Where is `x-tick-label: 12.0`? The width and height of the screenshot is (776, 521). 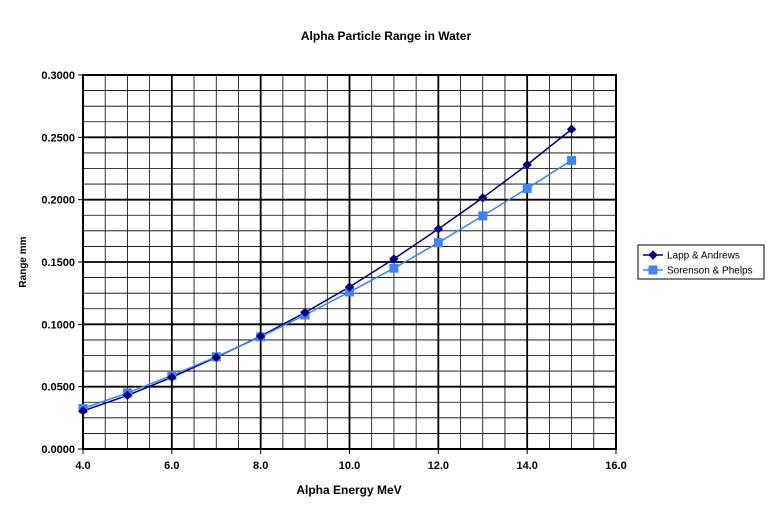 x-tick-label: 12.0 is located at coordinates (438, 466).